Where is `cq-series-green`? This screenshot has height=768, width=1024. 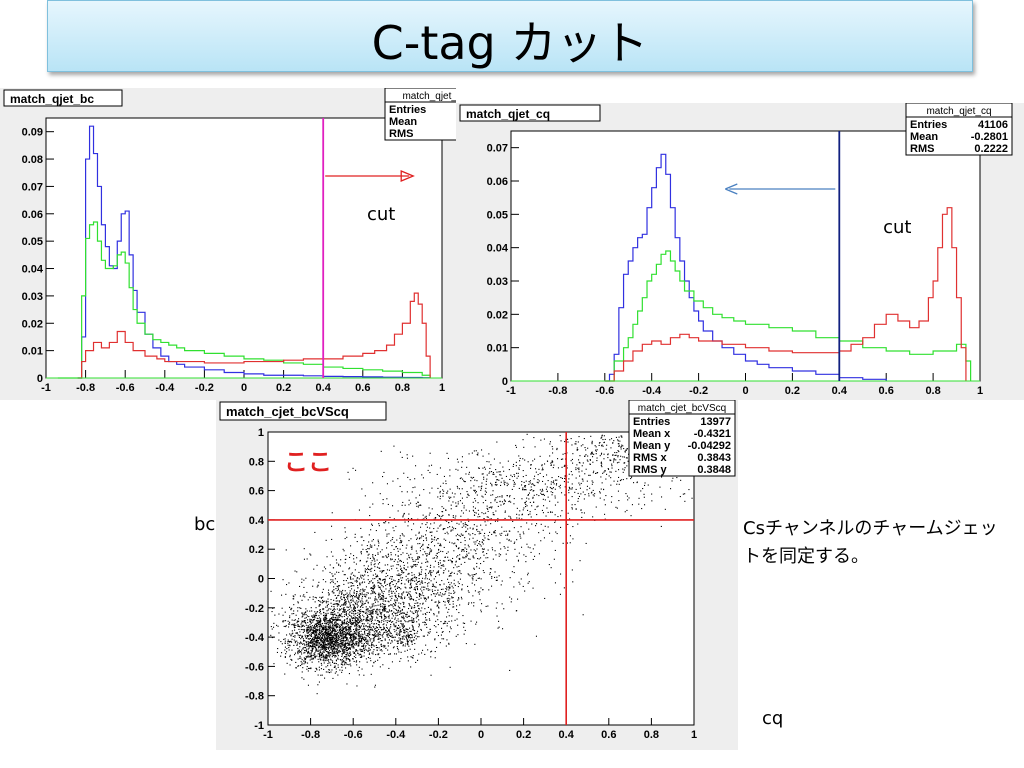
cq-series-green is located at coordinates (788, 316).